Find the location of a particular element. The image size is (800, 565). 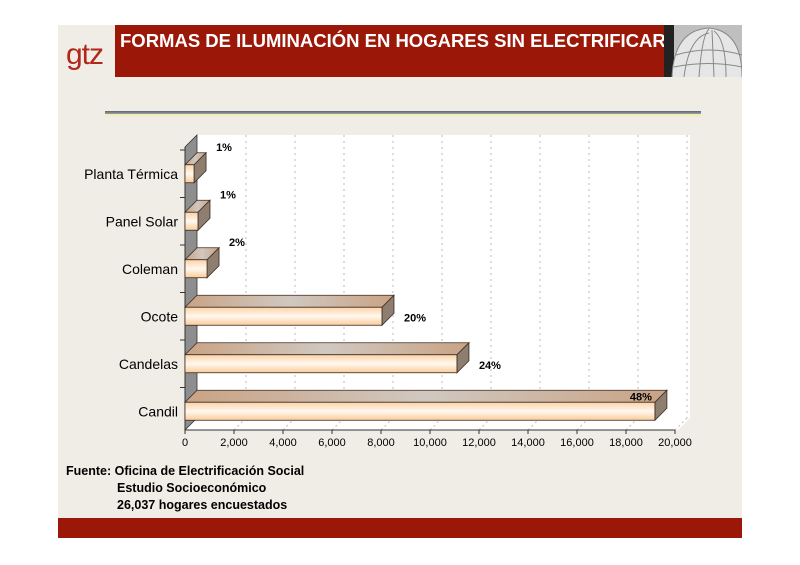

x-tick-label: 0 is located at coordinates (185, 443).